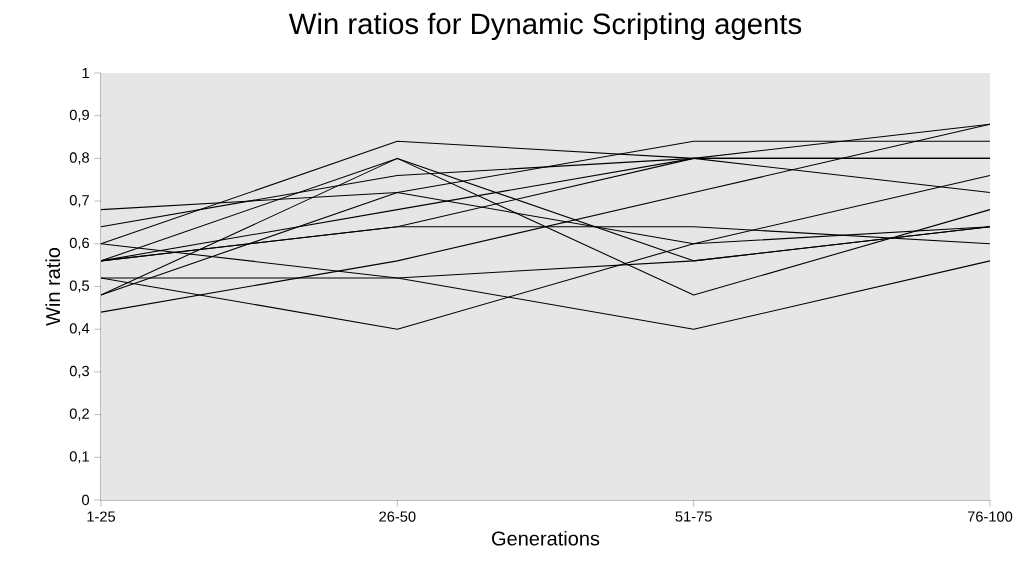 The image size is (1028, 578). I want to click on x-tick-label: 1-25, so click(101, 516).